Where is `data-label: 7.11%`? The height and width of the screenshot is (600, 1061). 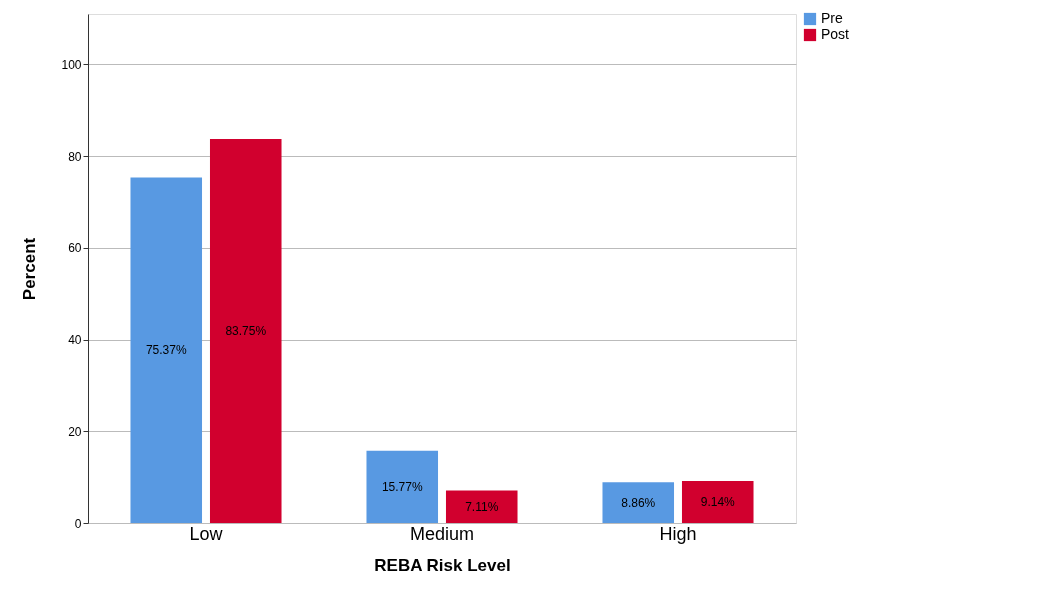 data-label: 7.11% is located at coordinates (482, 506).